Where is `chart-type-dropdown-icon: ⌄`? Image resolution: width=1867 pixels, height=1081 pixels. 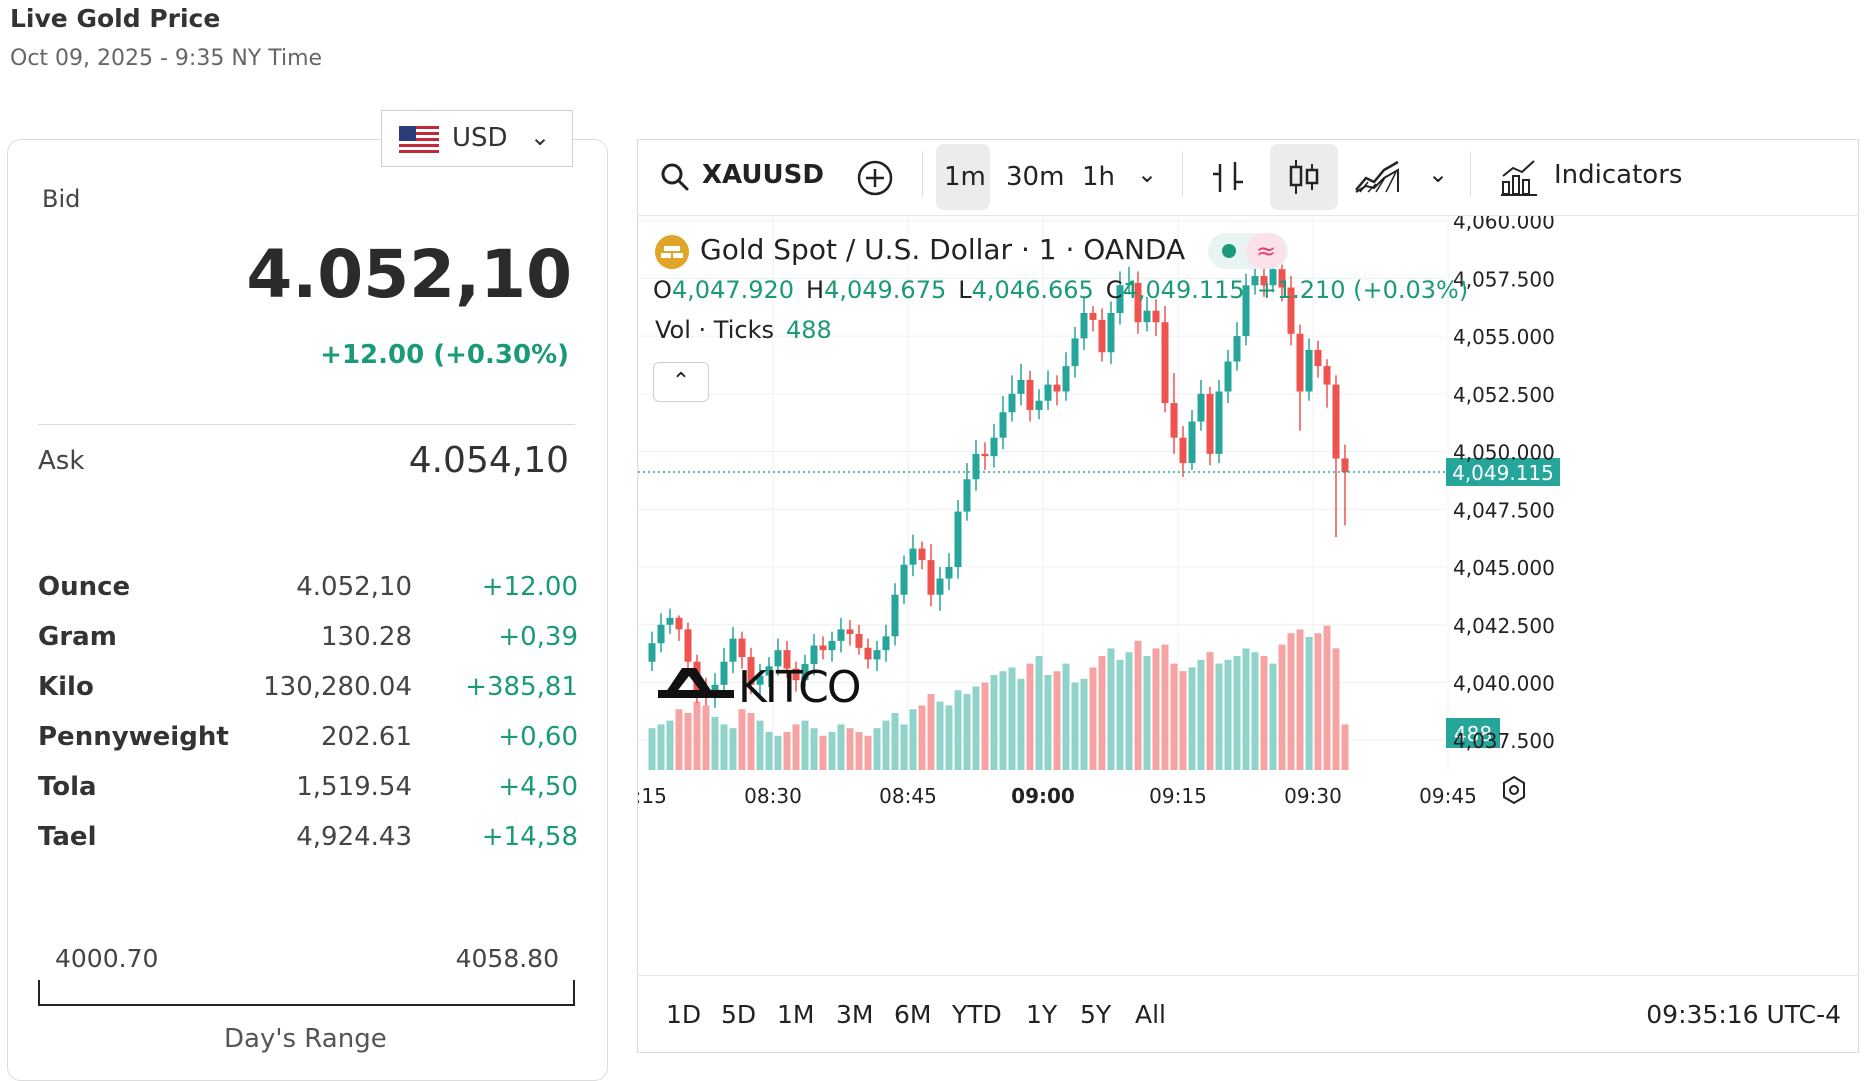
chart-type-dropdown-icon: ⌄ is located at coordinates (1438, 174).